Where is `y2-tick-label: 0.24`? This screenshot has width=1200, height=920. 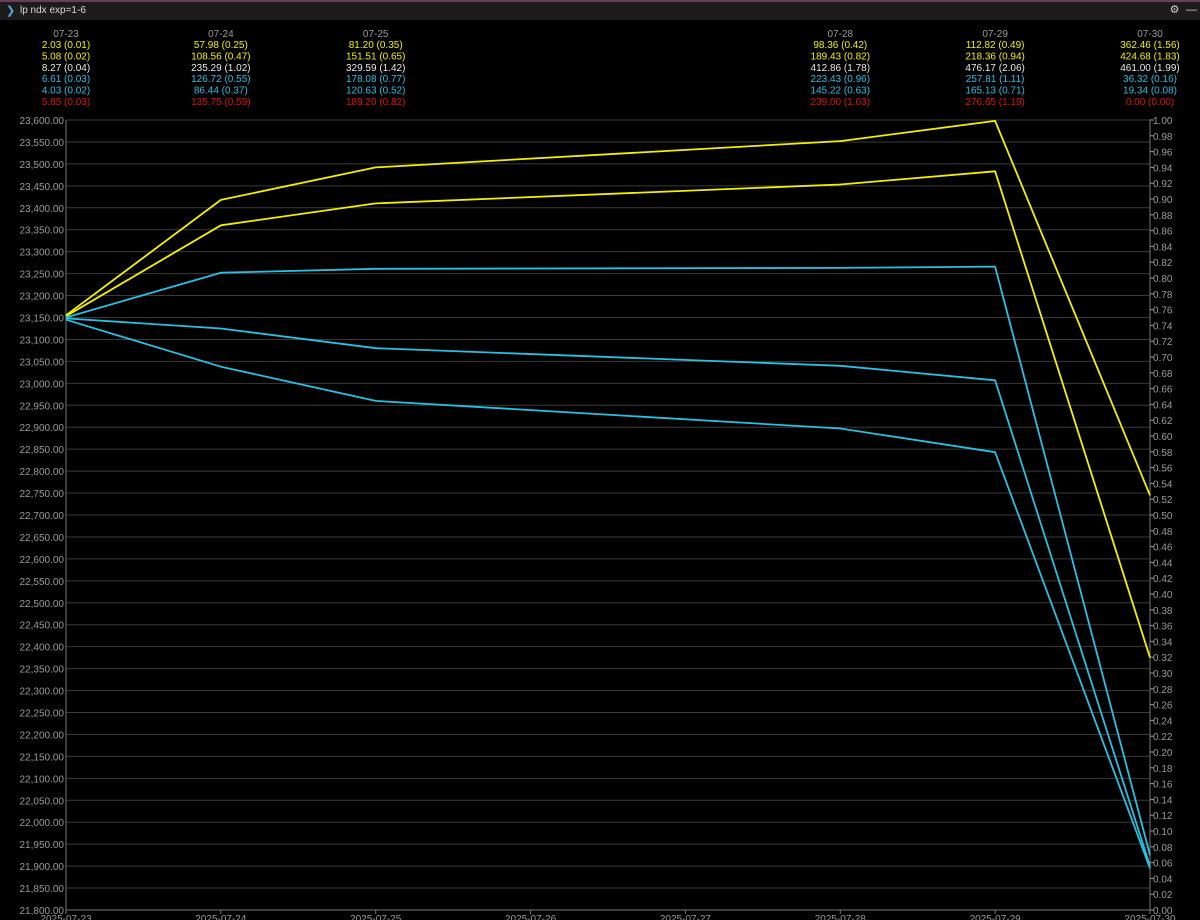 y2-tick-label: 0.24 is located at coordinates (1163, 721).